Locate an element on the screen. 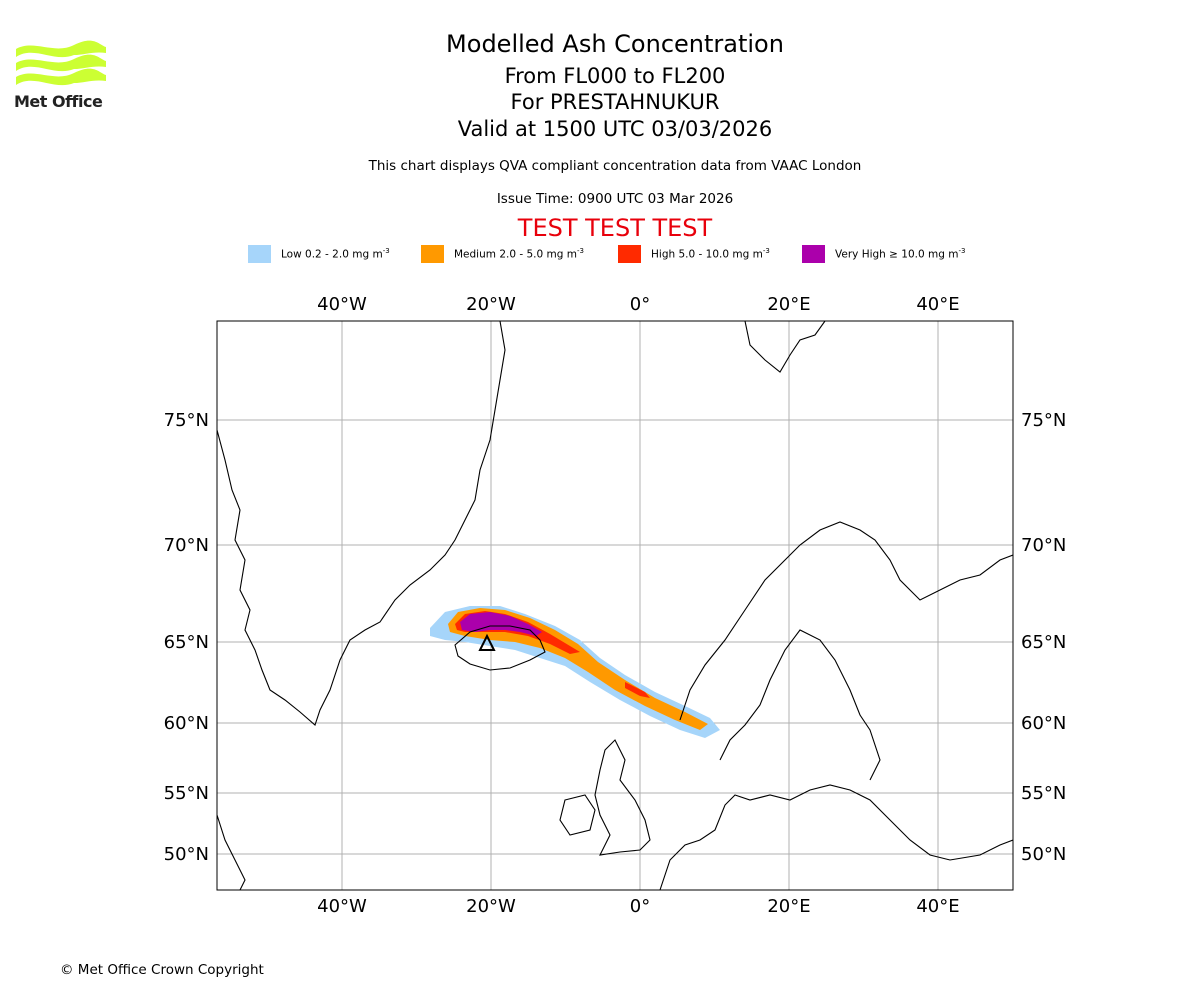 The width and height of the screenshot is (1200, 1000). chart-title: Modelled Ash Concentration is located at coordinates (615, 44).